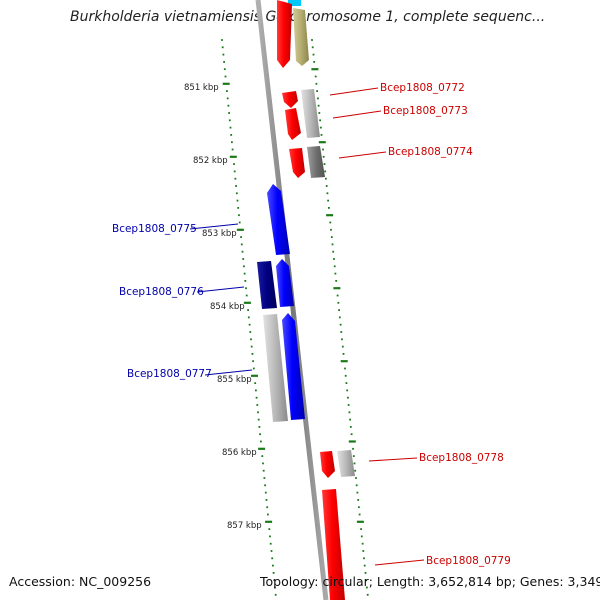 The height and width of the screenshot is (600, 600). I want to click on kbp-label-856: 856 kbp, so click(239, 453).